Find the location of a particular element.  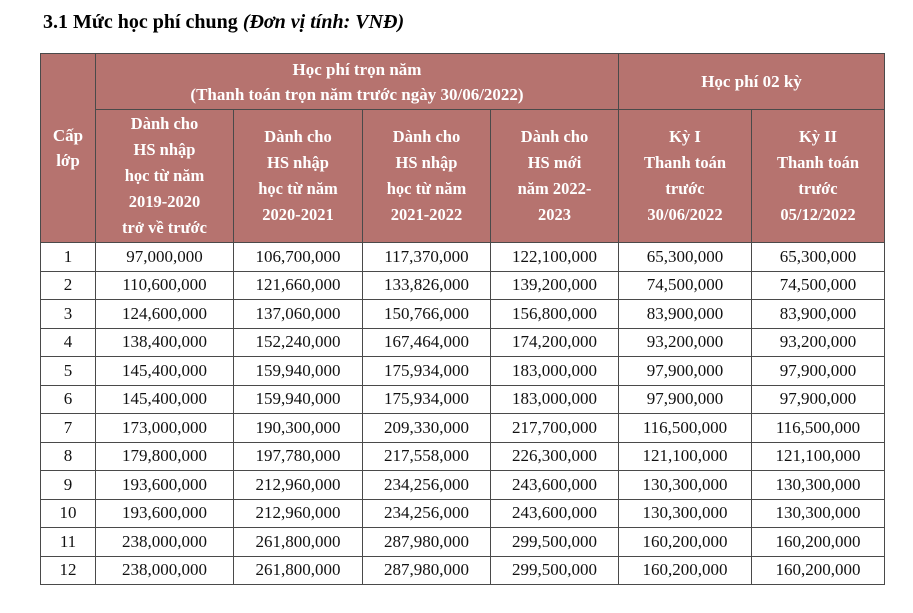

grade-cell: 4 is located at coordinates (68, 342).